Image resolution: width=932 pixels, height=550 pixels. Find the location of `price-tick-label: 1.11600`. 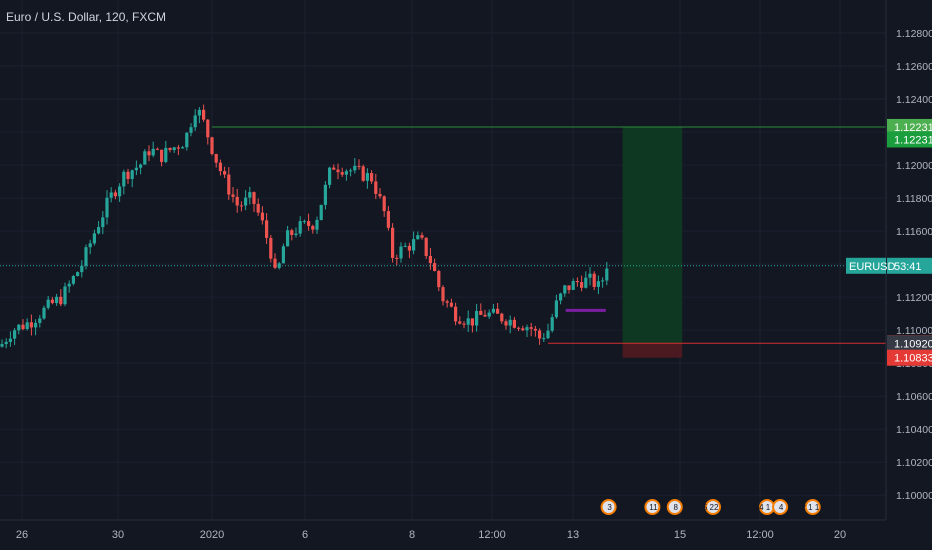

price-tick-label: 1.11600 is located at coordinates (914, 232).